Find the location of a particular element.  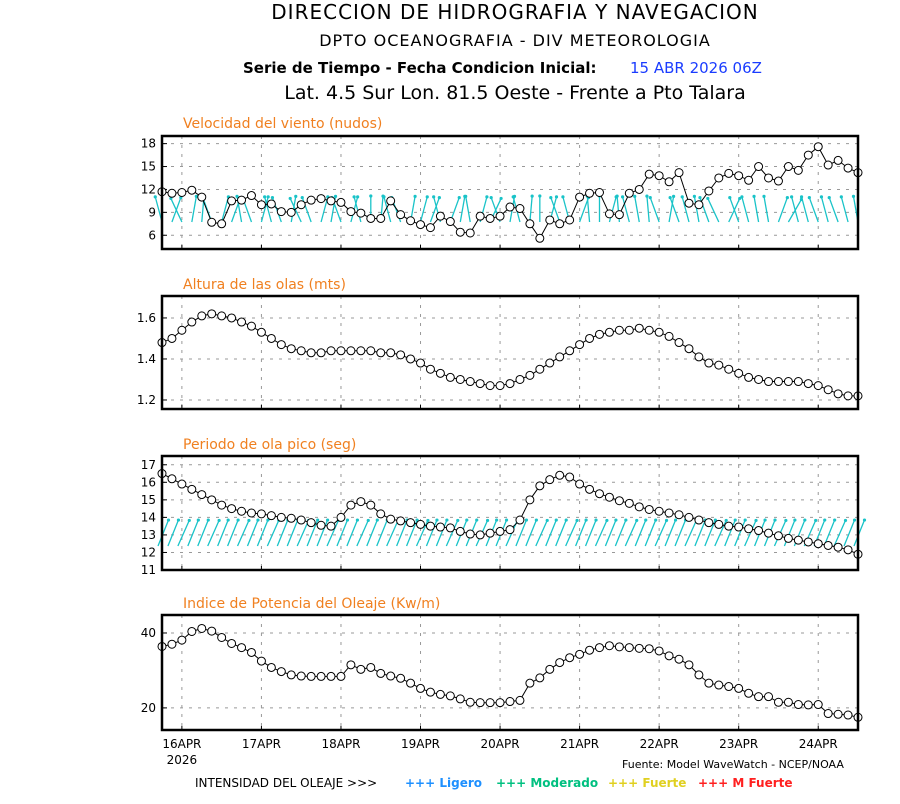

panel-2: Altura de las olas (mts) 1.2 1.4 1.6 is located at coordinates (500, 344).